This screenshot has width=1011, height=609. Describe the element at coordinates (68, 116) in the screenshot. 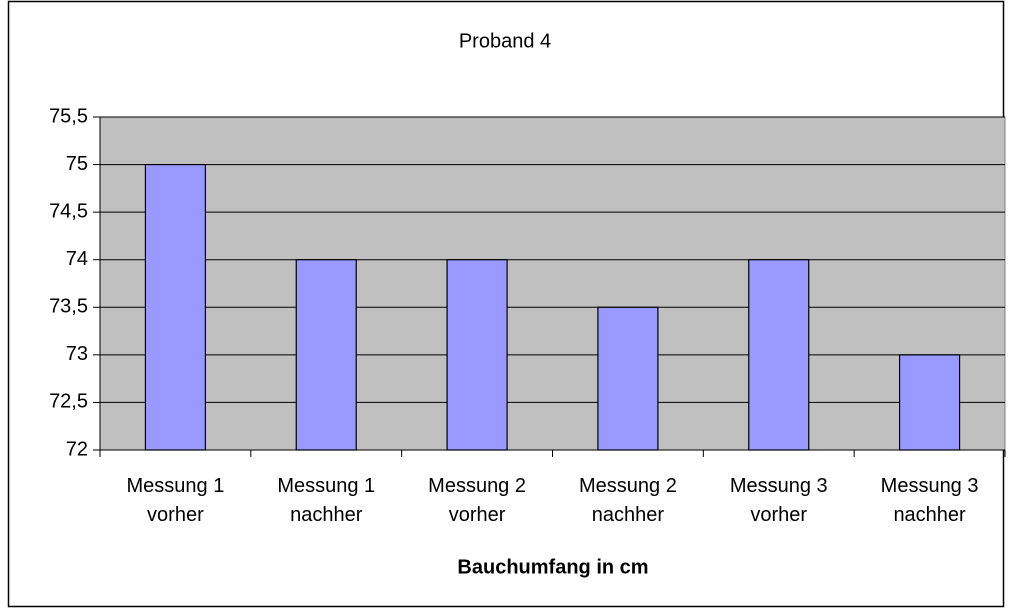

I see `y-tick-label: 75,5` at that location.